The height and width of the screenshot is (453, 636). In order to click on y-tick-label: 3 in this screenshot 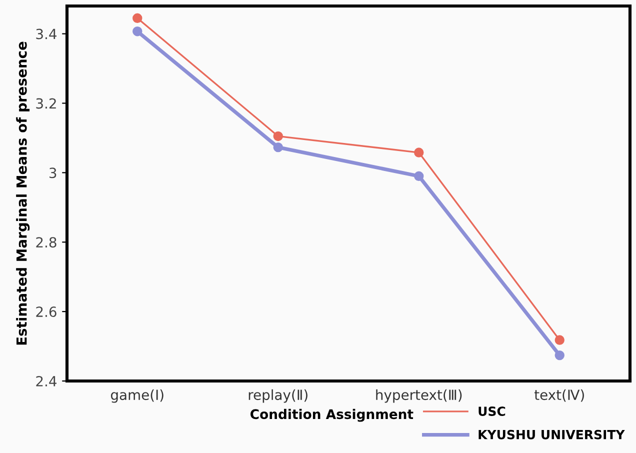, I will do `click(53, 173)`.